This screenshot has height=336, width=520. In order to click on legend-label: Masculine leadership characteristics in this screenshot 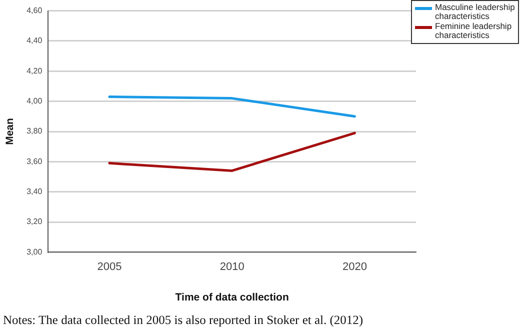, I will do `click(475, 11)`.